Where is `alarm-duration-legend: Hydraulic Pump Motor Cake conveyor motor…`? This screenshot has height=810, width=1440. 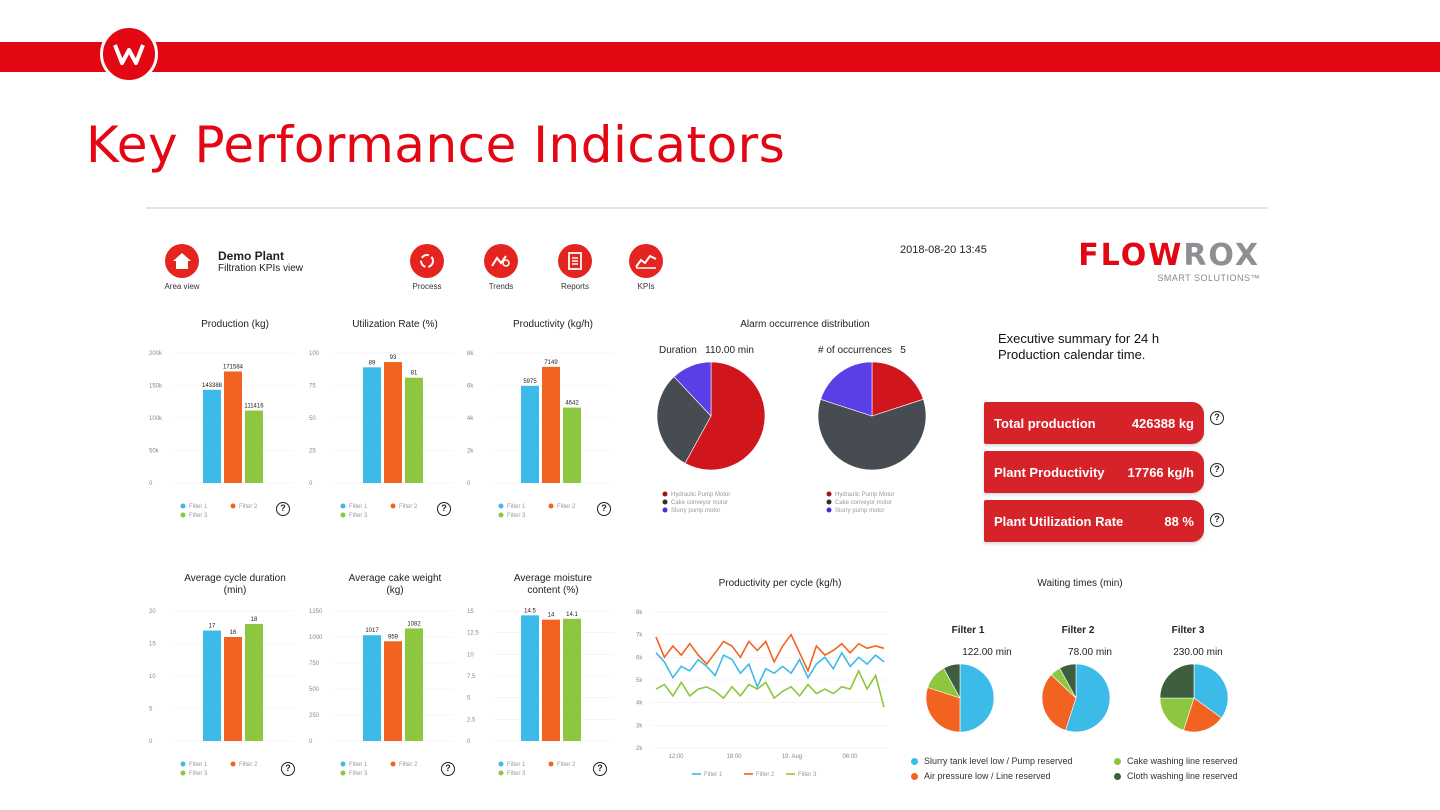
alarm-duration-legend: Hydraulic Pump Motor Cake conveyor motor… is located at coordinates (696, 502).